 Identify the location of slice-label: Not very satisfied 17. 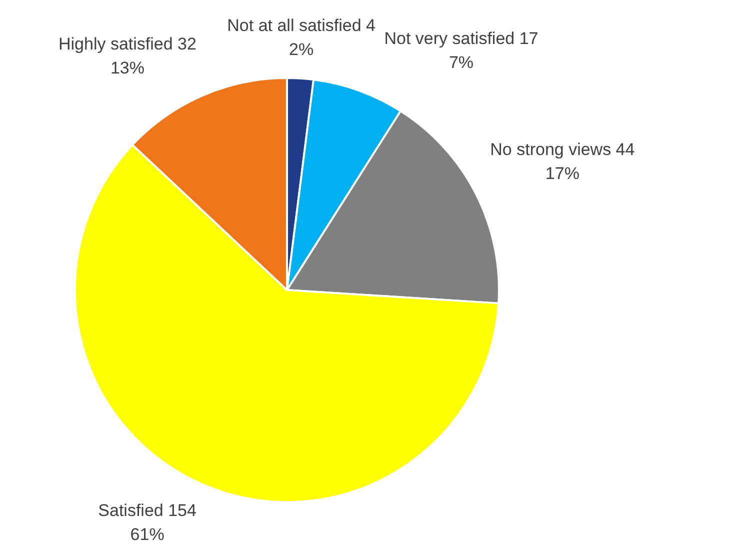
(461, 38).